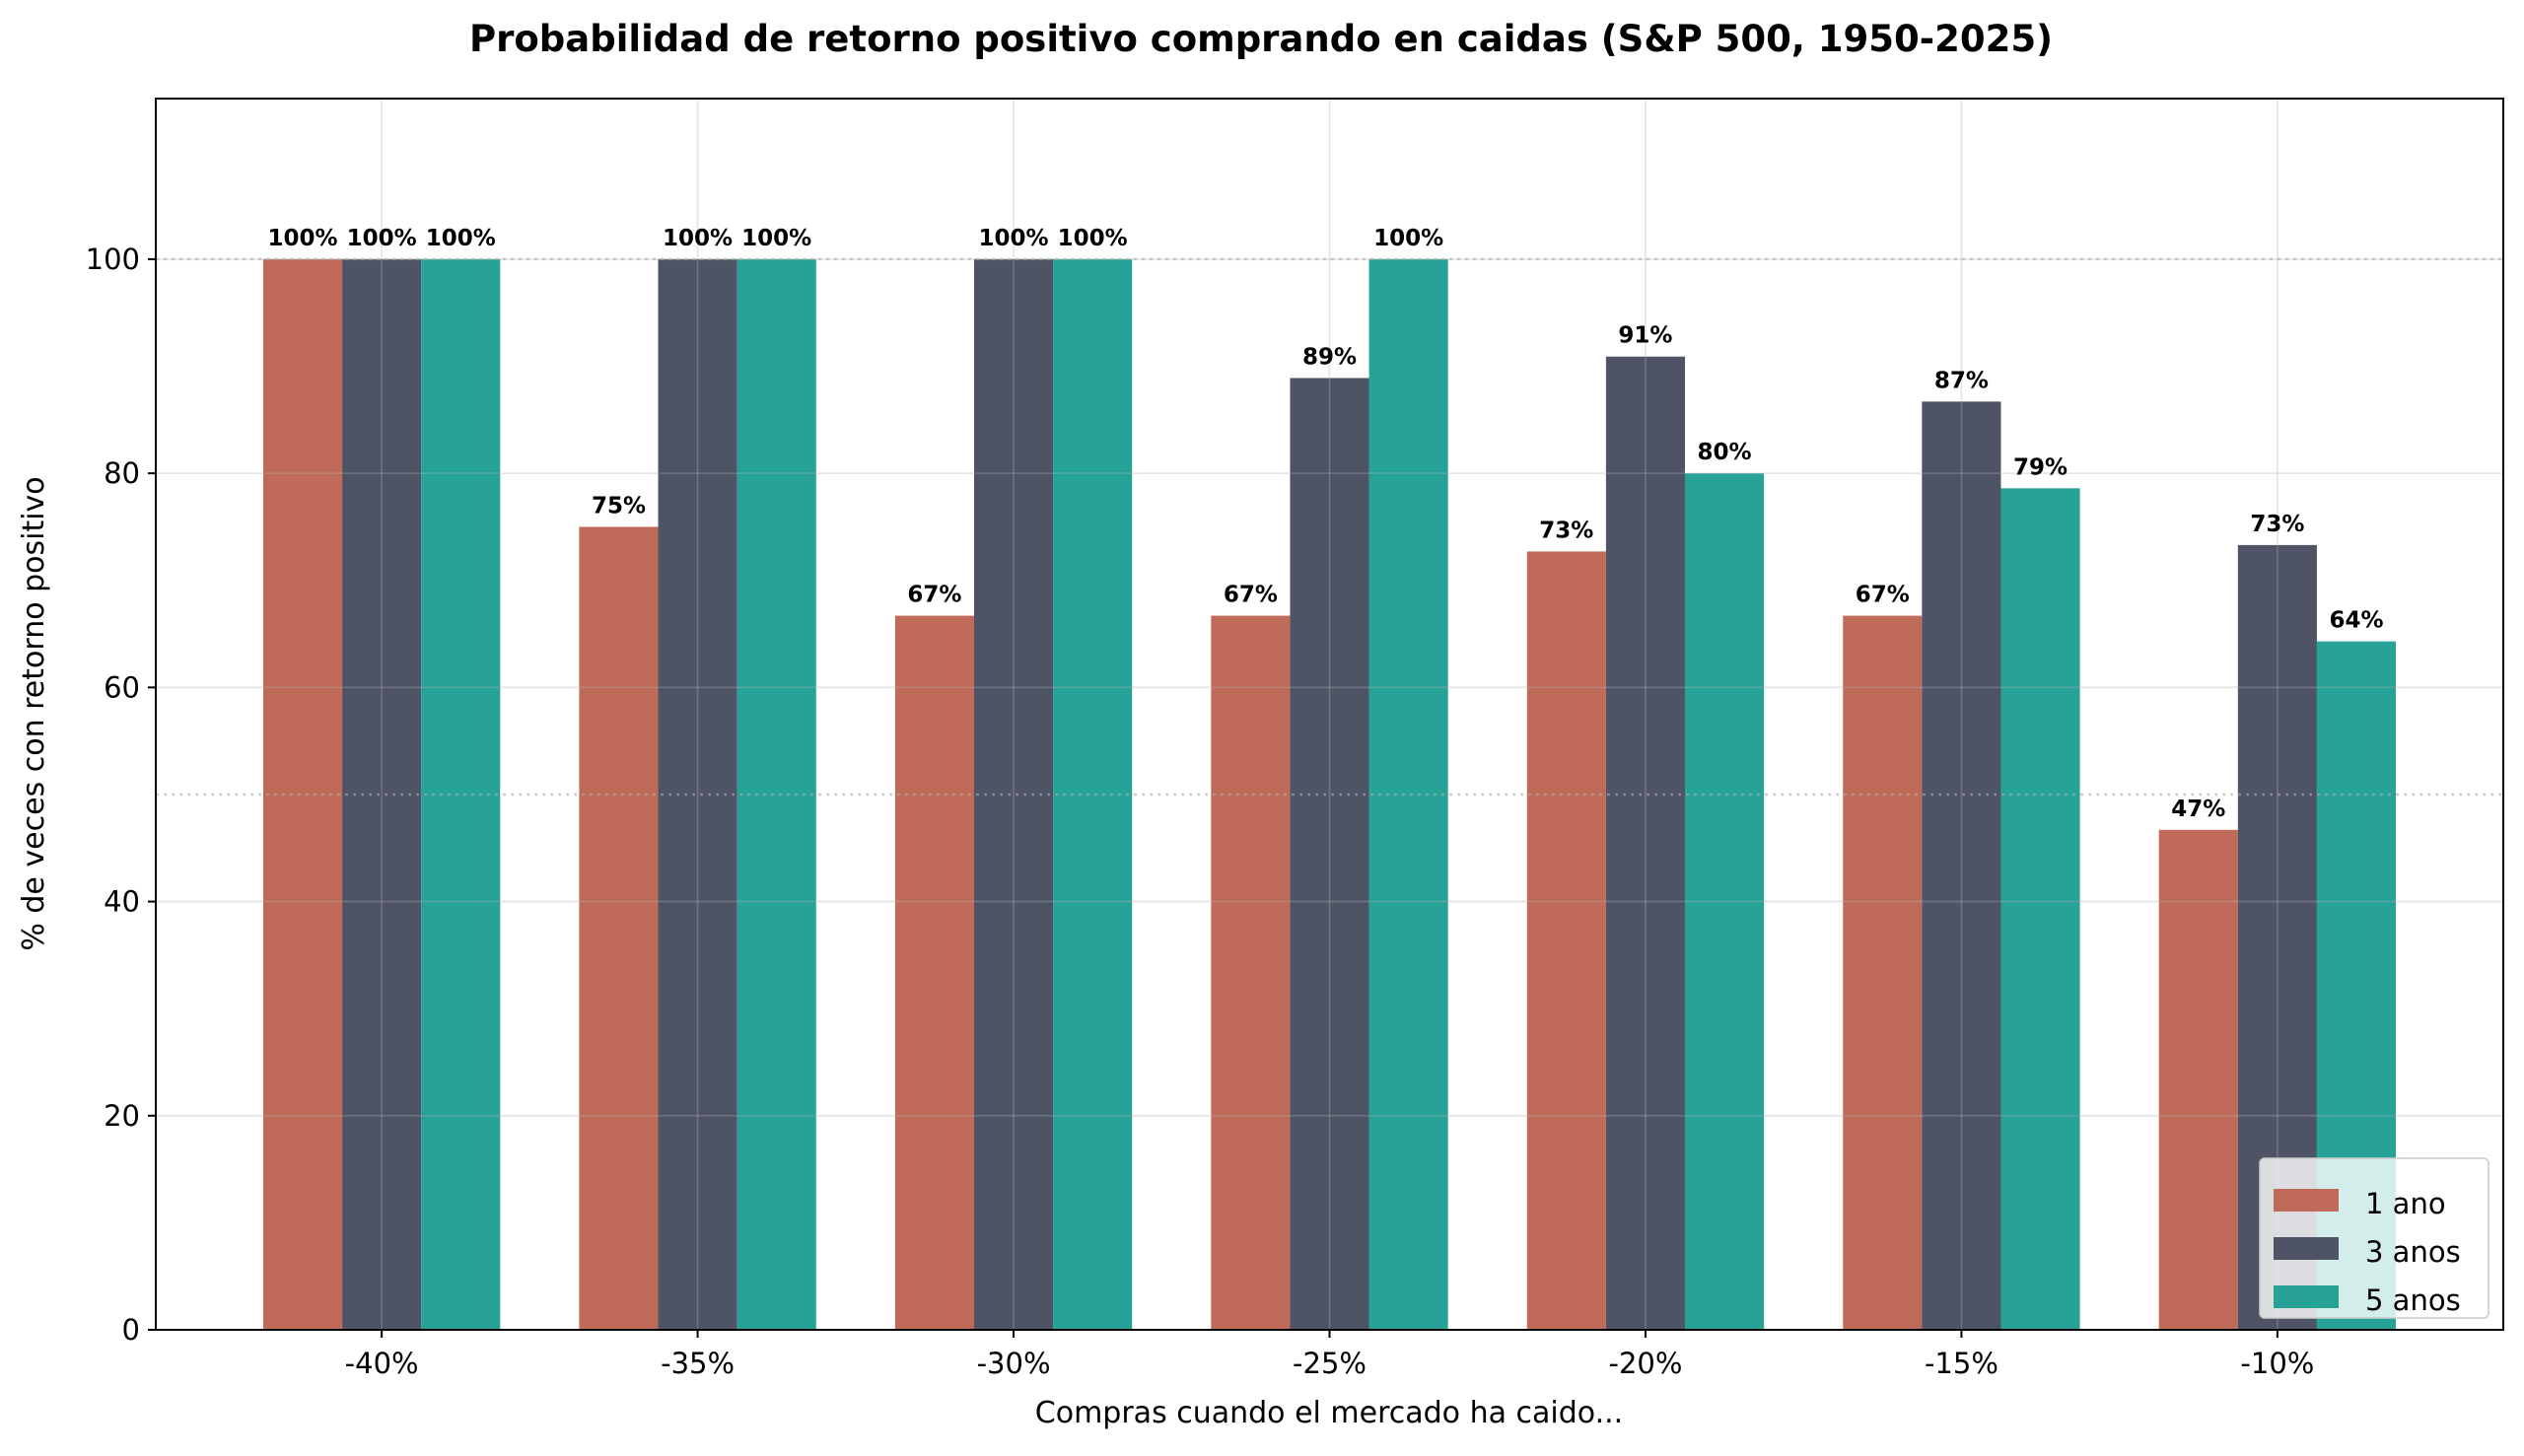 Image resolution: width=2524 pixels, height=1456 pixels. What do you see at coordinates (131, 1330) in the screenshot?
I see `y-tick-label: 0` at bounding box center [131, 1330].